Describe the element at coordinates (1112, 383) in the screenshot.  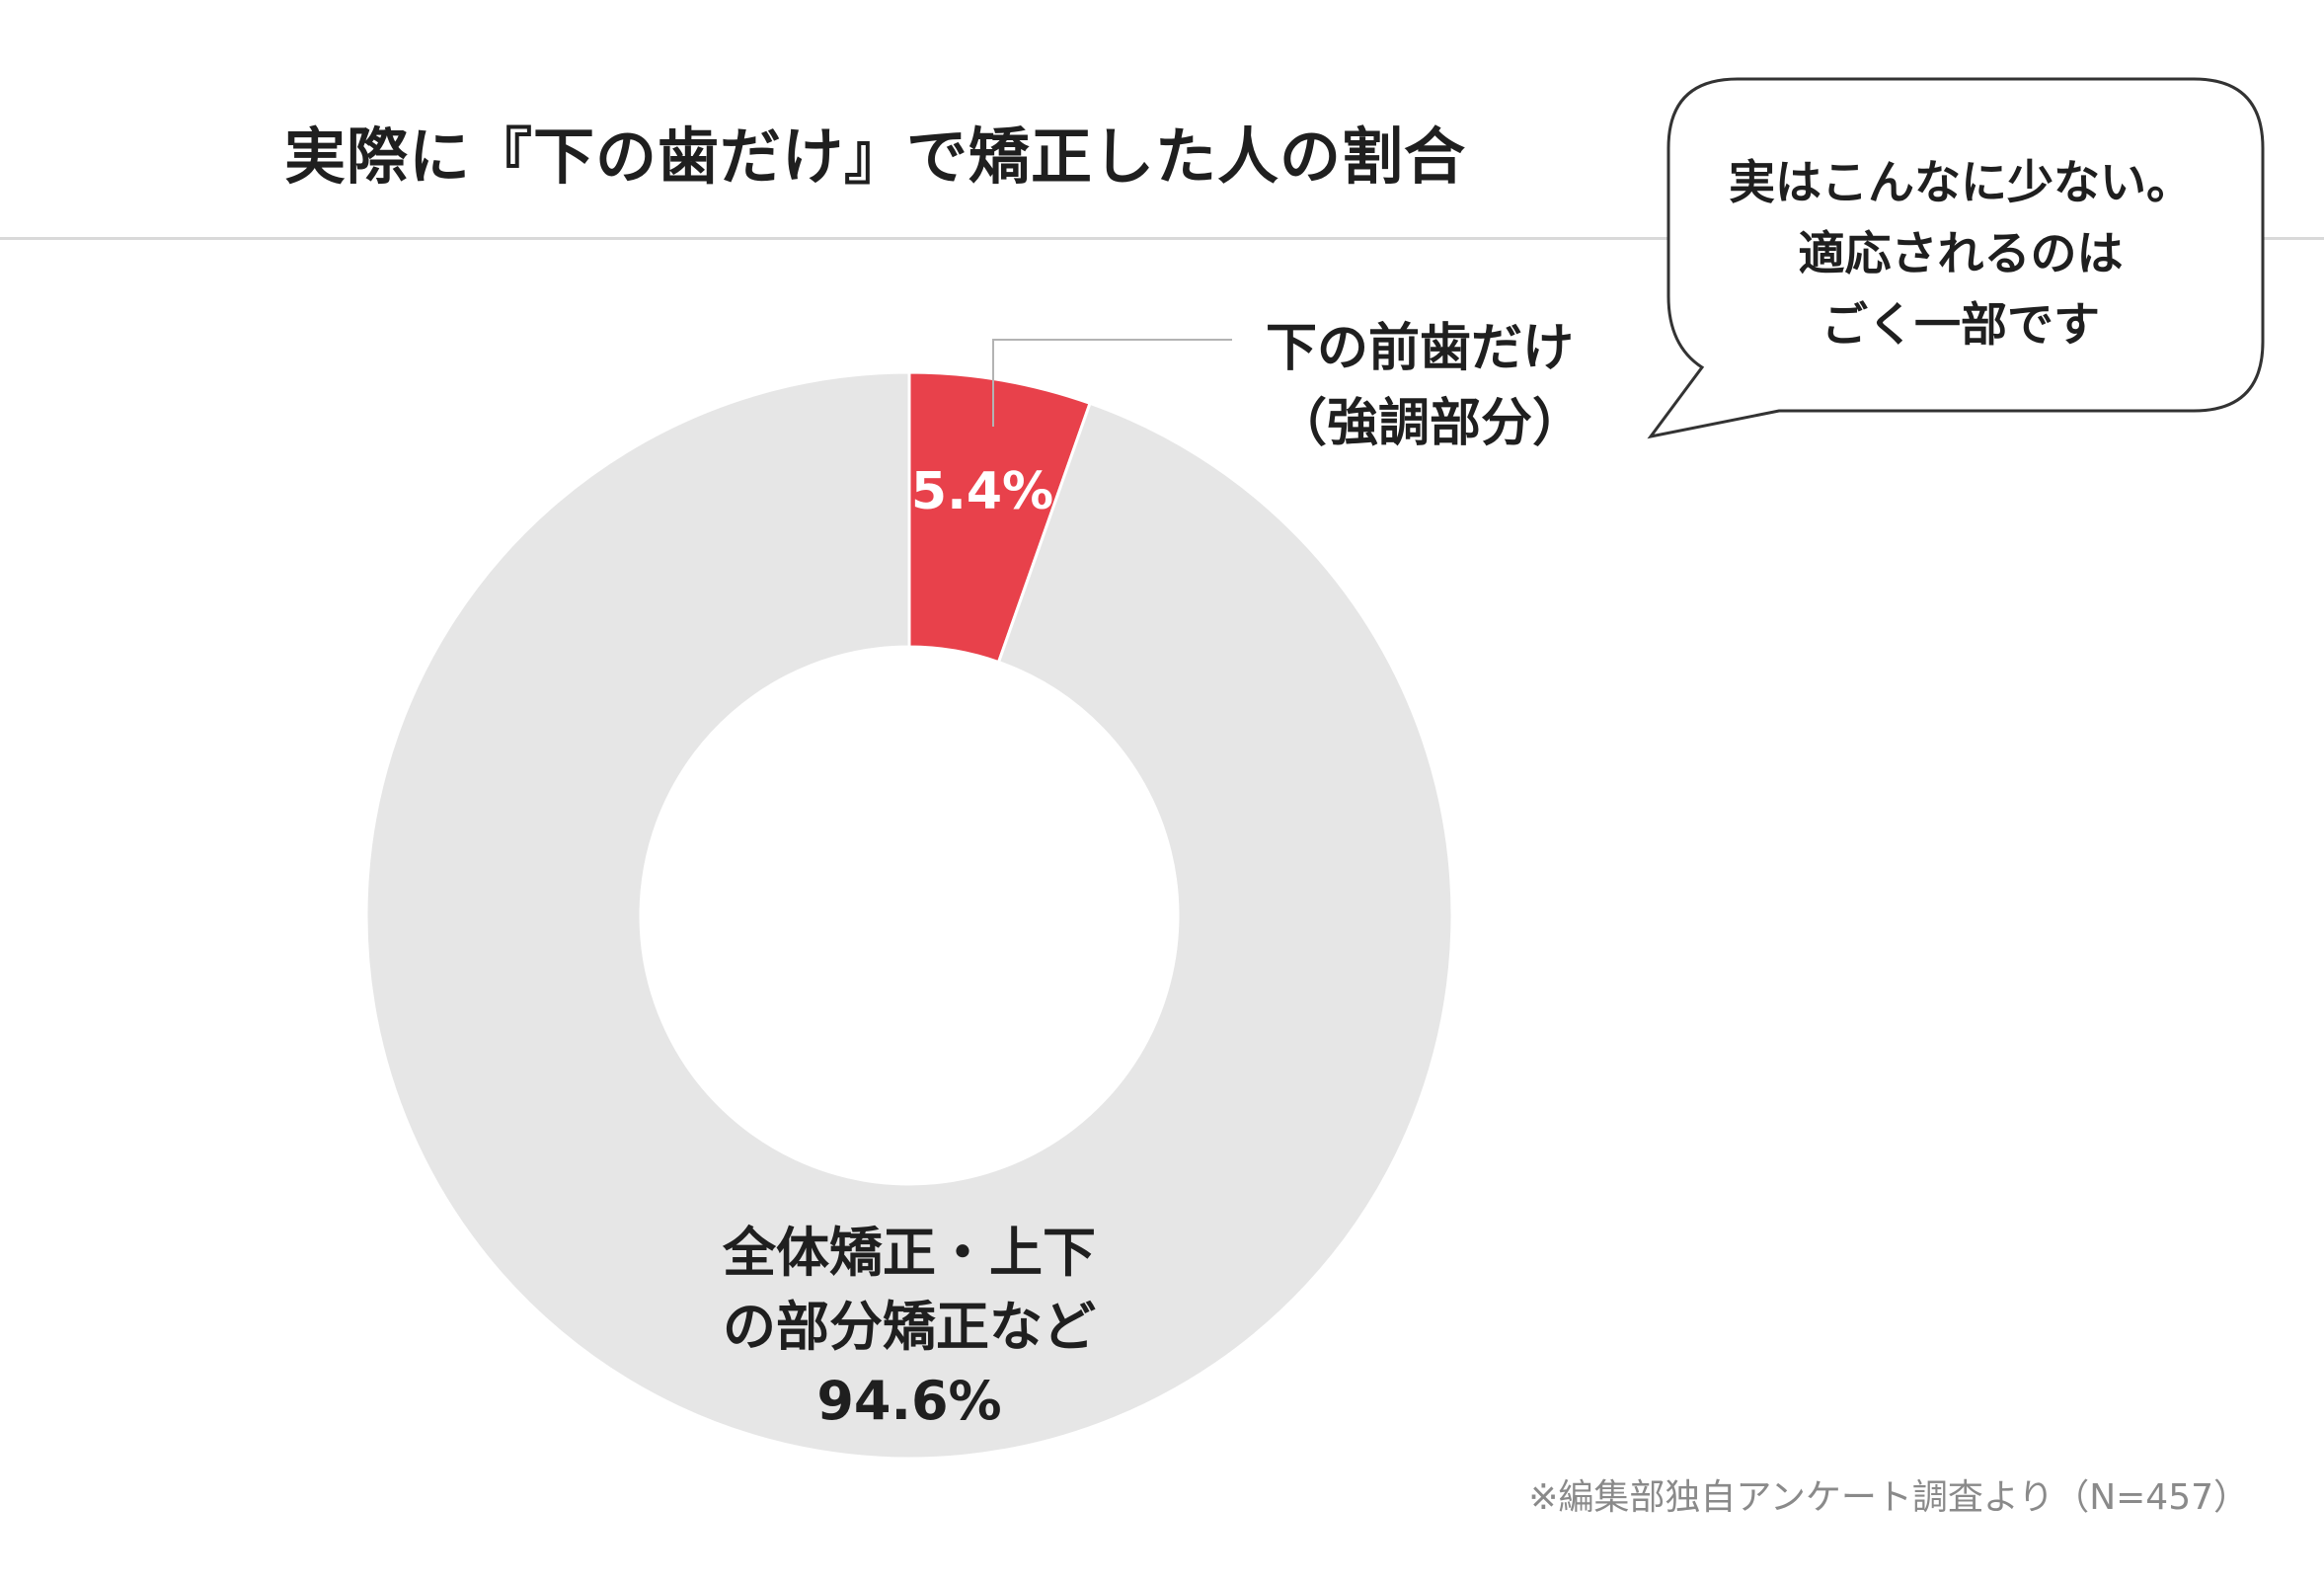
I see `callout-leader-line` at that location.